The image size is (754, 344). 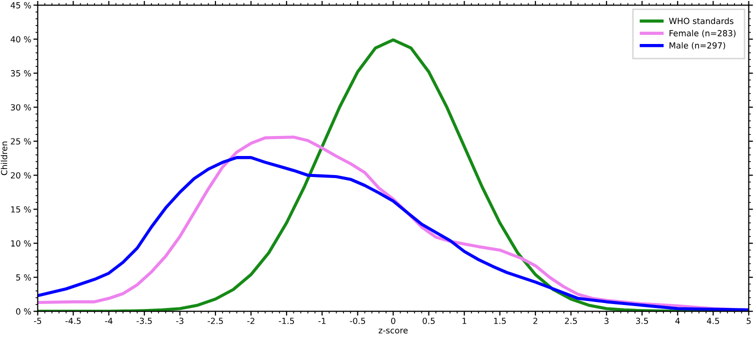 What do you see at coordinates (250, 321) in the screenshot?
I see `x-tick-label: -2` at bounding box center [250, 321].